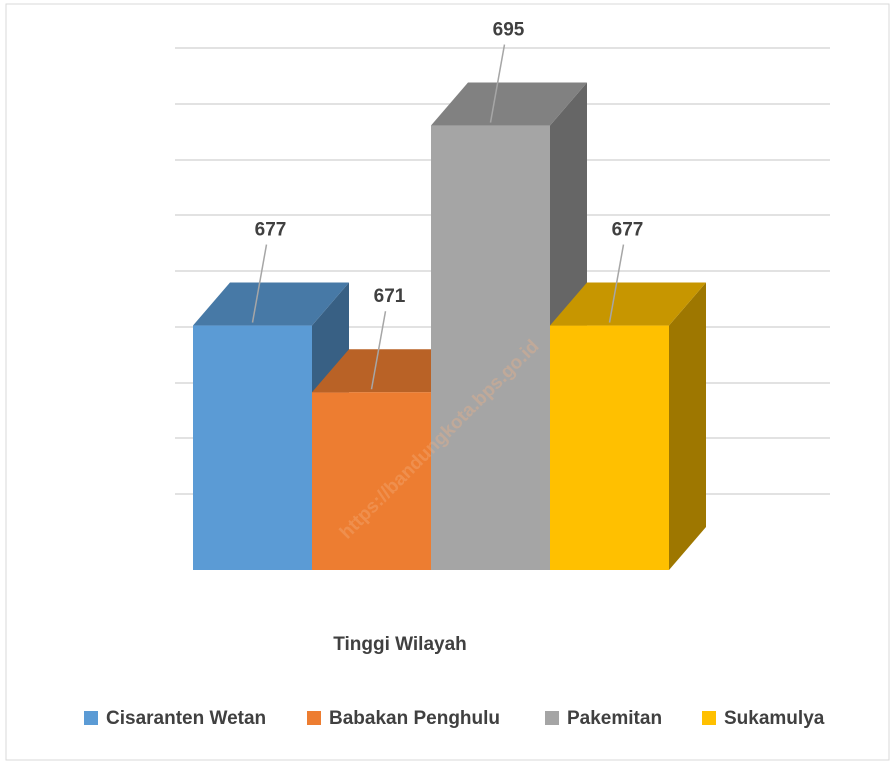 The width and height of the screenshot is (895, 766). What do you see at coordinates (400, 644) in the screenshot?
I see `category-label: Tinggi Wilayah` at bounding box center [400, 644].